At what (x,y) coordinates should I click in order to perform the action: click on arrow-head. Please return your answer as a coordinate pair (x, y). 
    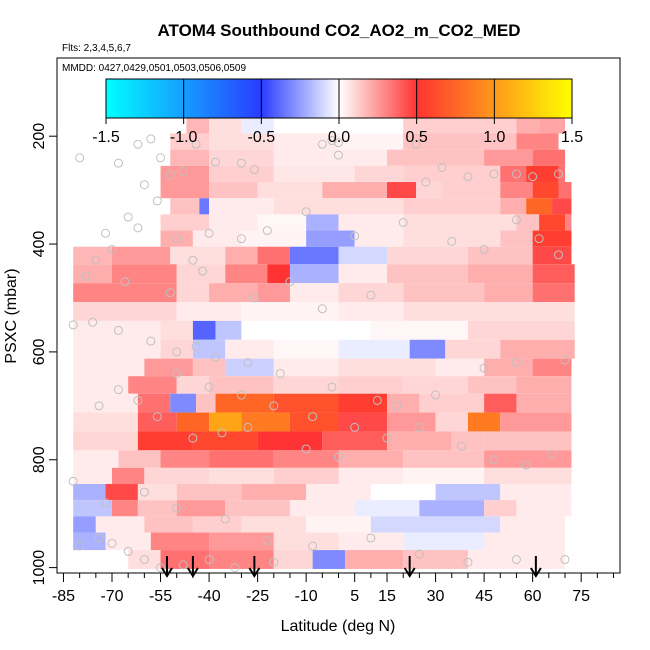
    Looking at the image, I should click on (254, 572).